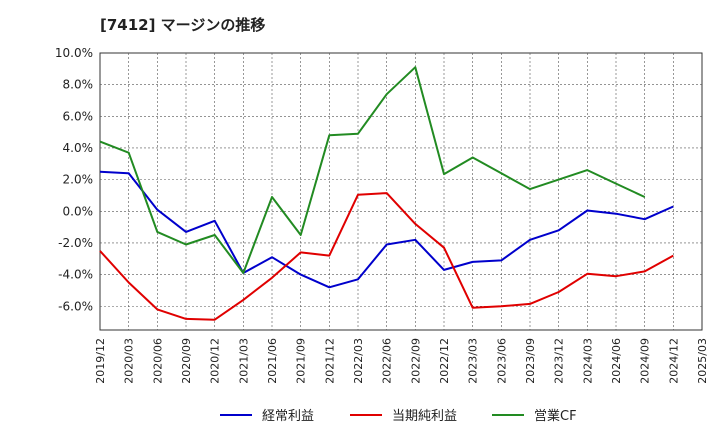 The width and height of the screenshot is (720, 440). What do you see at coordinates (559, 361) in the screenshot?
I see `x-tick-label: 2023/12` at bounding box center [559, 361].